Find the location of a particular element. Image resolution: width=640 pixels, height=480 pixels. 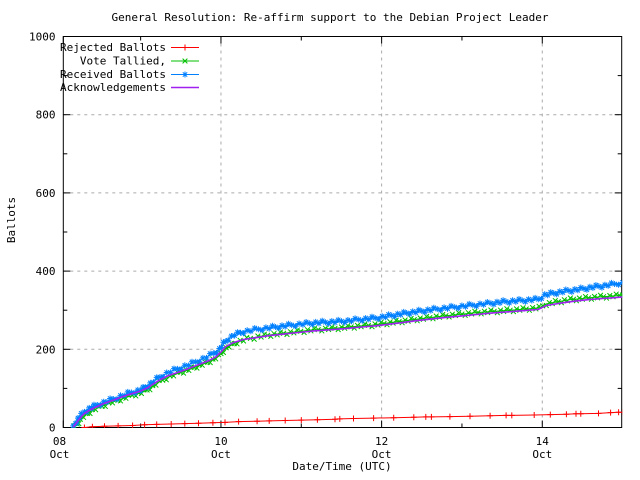

legend-label-received-ballots: Received Ballots is located at coordinates (113, 74).